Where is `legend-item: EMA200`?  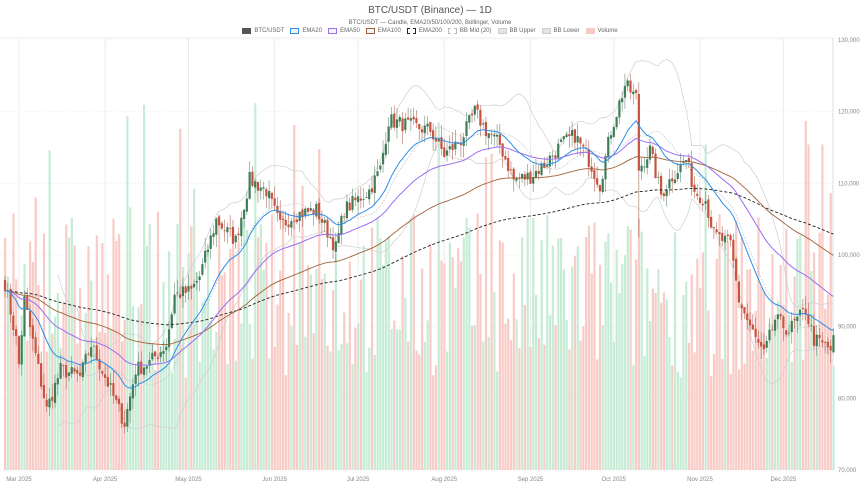 legend-item: EMA200 is located at coordinates (424, 31).